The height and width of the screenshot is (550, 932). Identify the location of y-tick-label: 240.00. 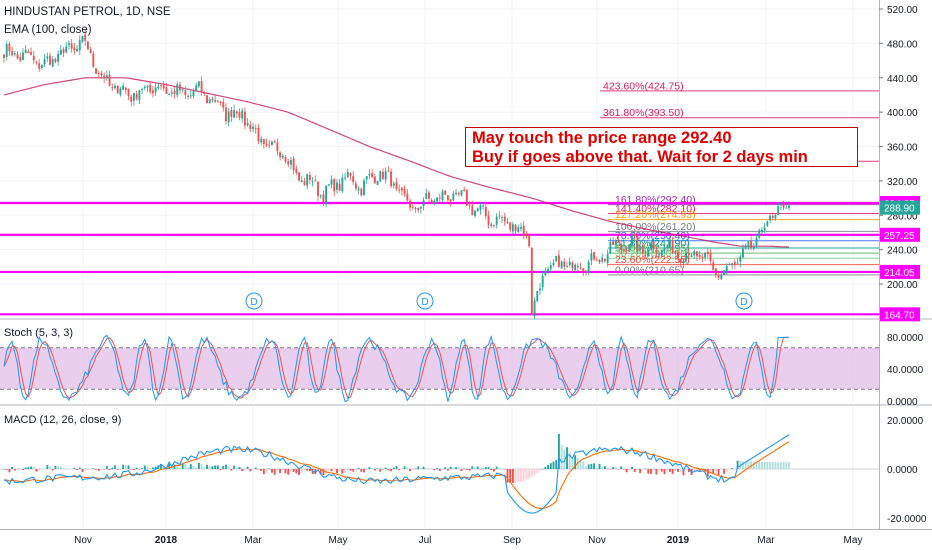
(902, 251).